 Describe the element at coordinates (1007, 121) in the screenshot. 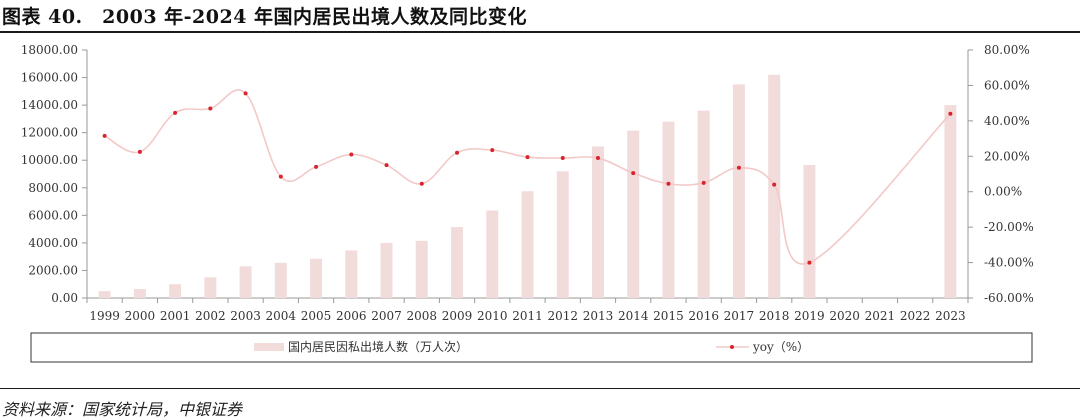

I see `right-tick-label: 40.00%` at that location.